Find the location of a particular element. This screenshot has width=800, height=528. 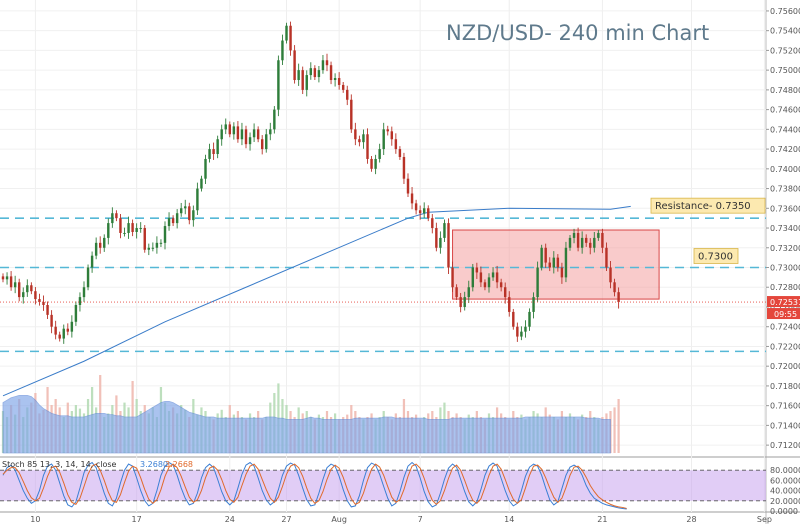

y-tick-label: 0.72200 is located at coordinates (785, 346).